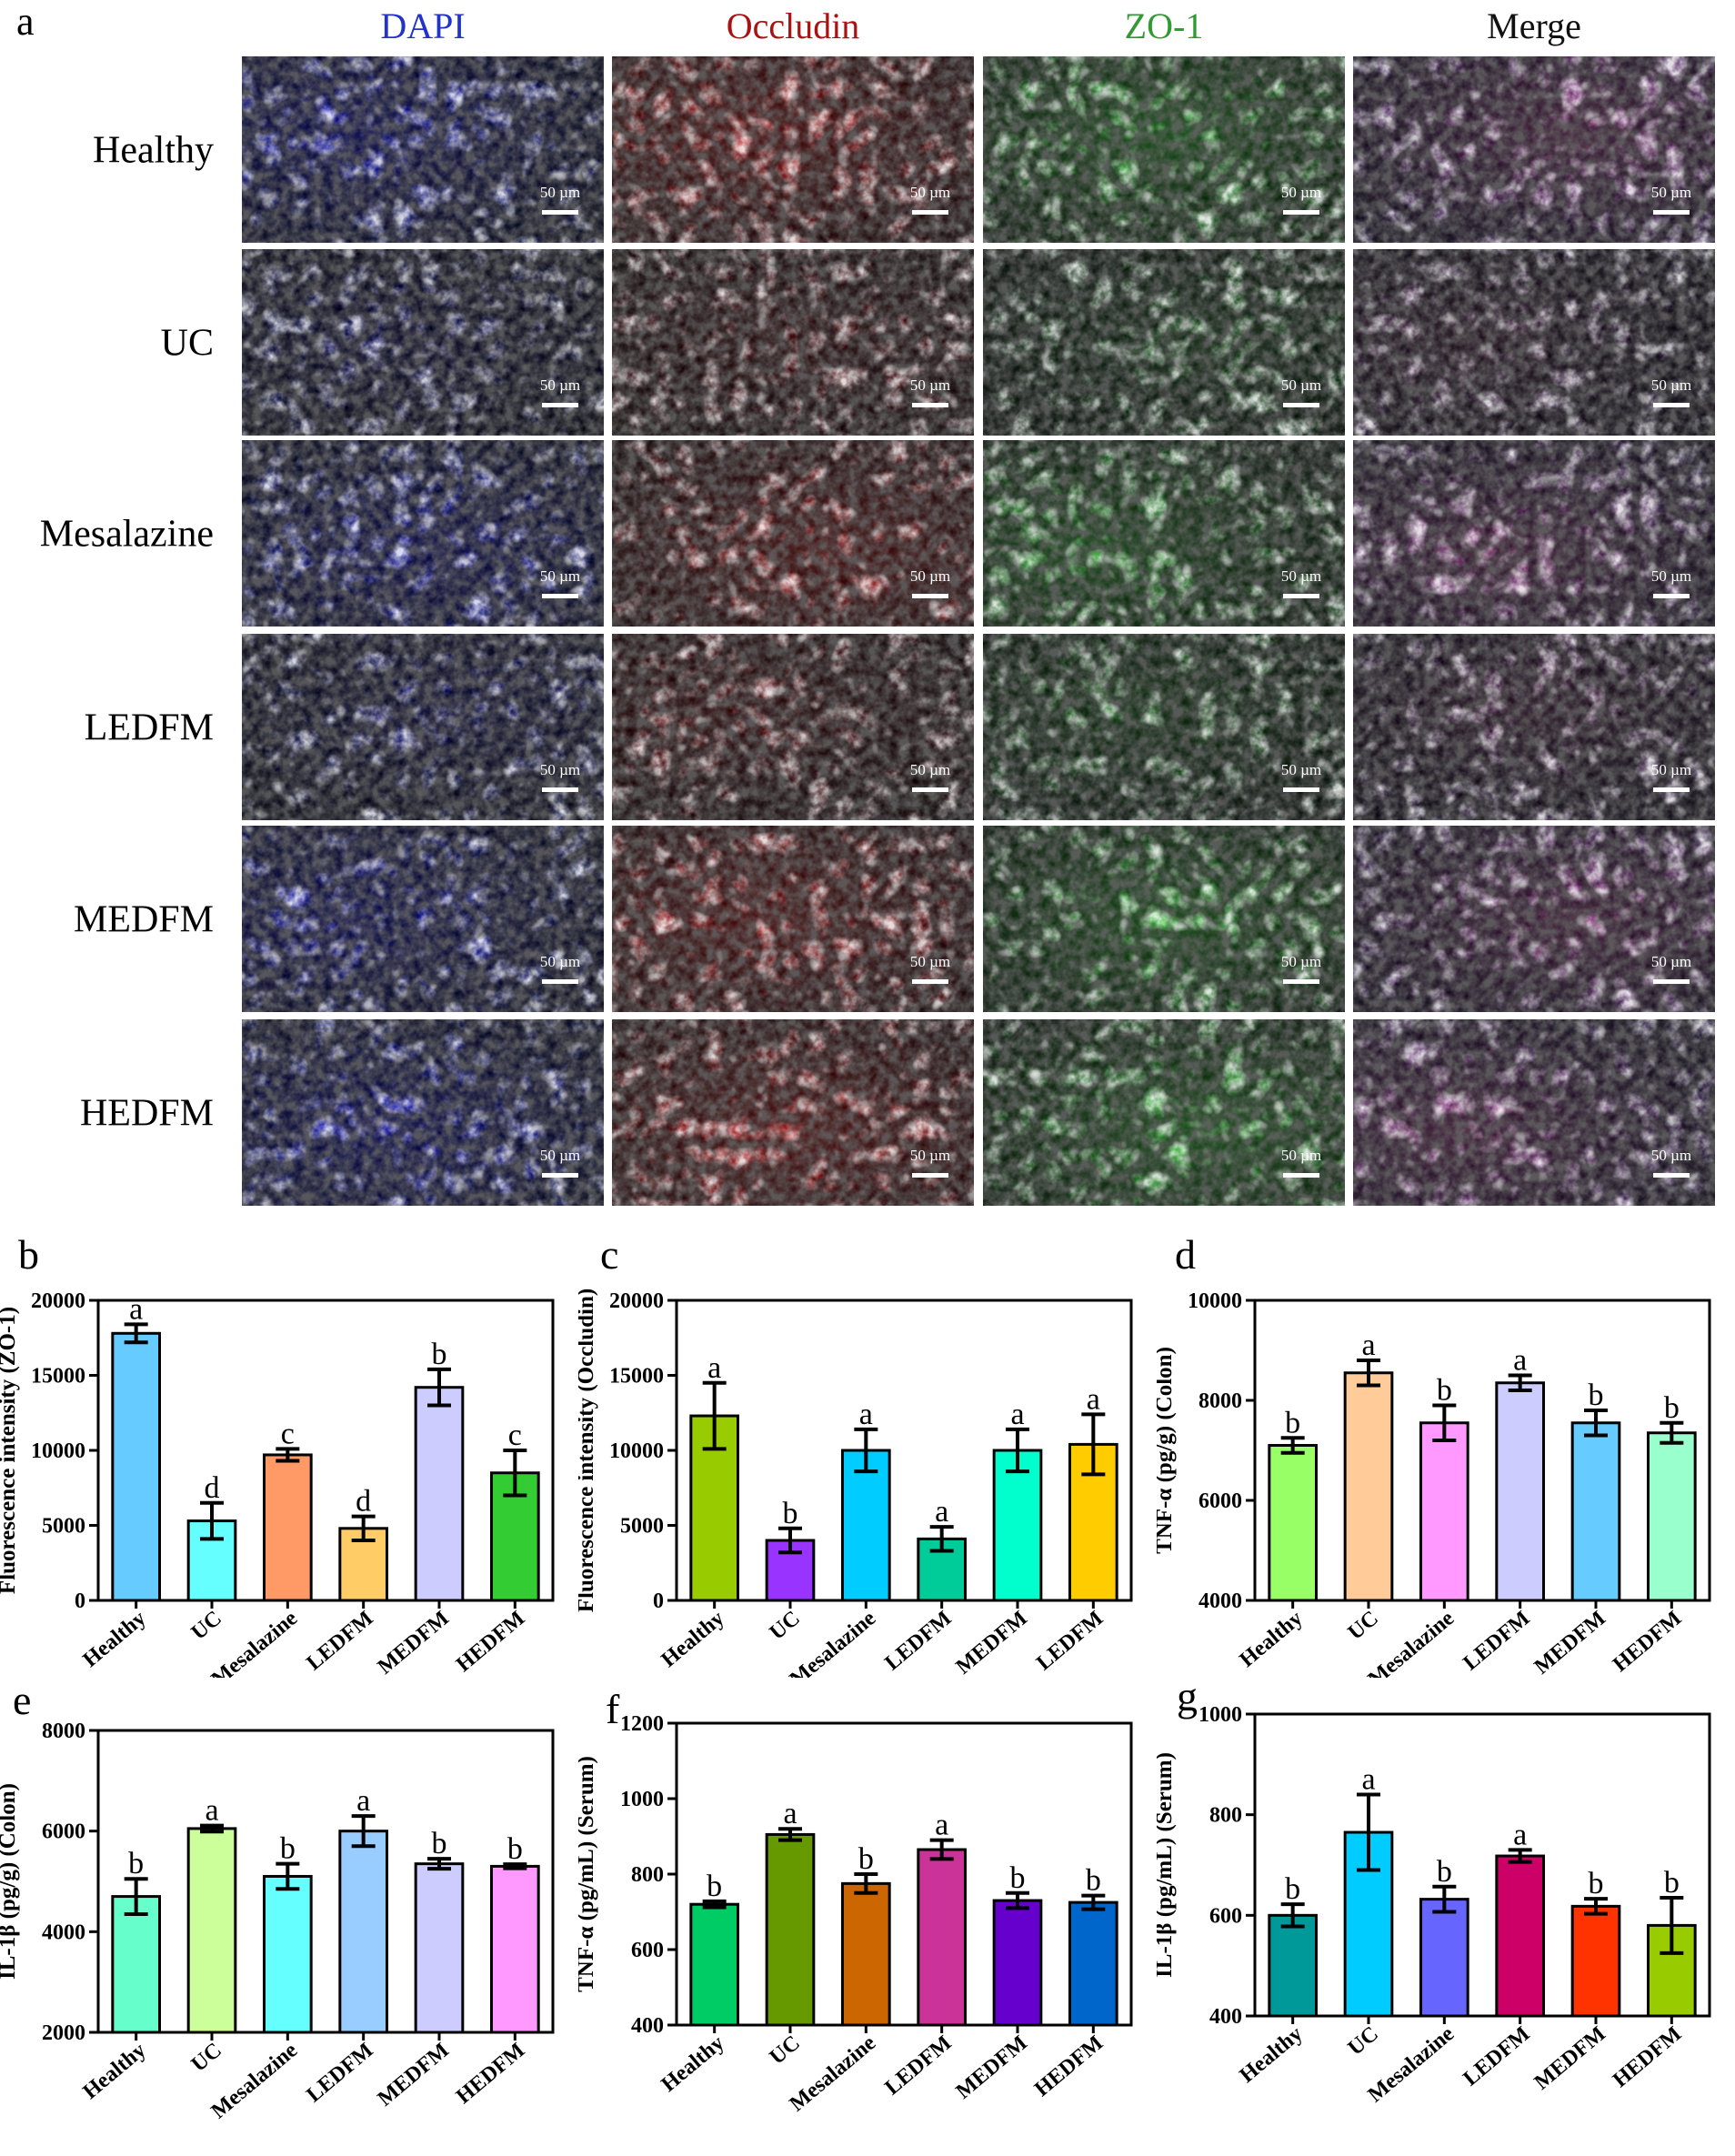  Describe the element at coordinates (28, 1254) in the screenshot. I see `panel-letter-b: b` at that location.